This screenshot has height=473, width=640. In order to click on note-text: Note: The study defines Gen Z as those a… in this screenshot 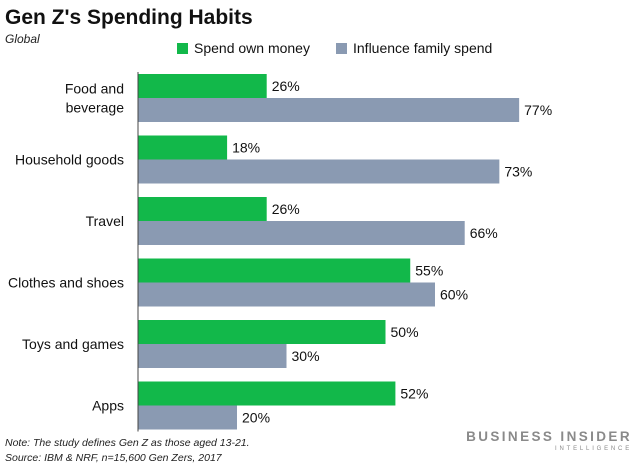, I will do `click(127, 443)`.